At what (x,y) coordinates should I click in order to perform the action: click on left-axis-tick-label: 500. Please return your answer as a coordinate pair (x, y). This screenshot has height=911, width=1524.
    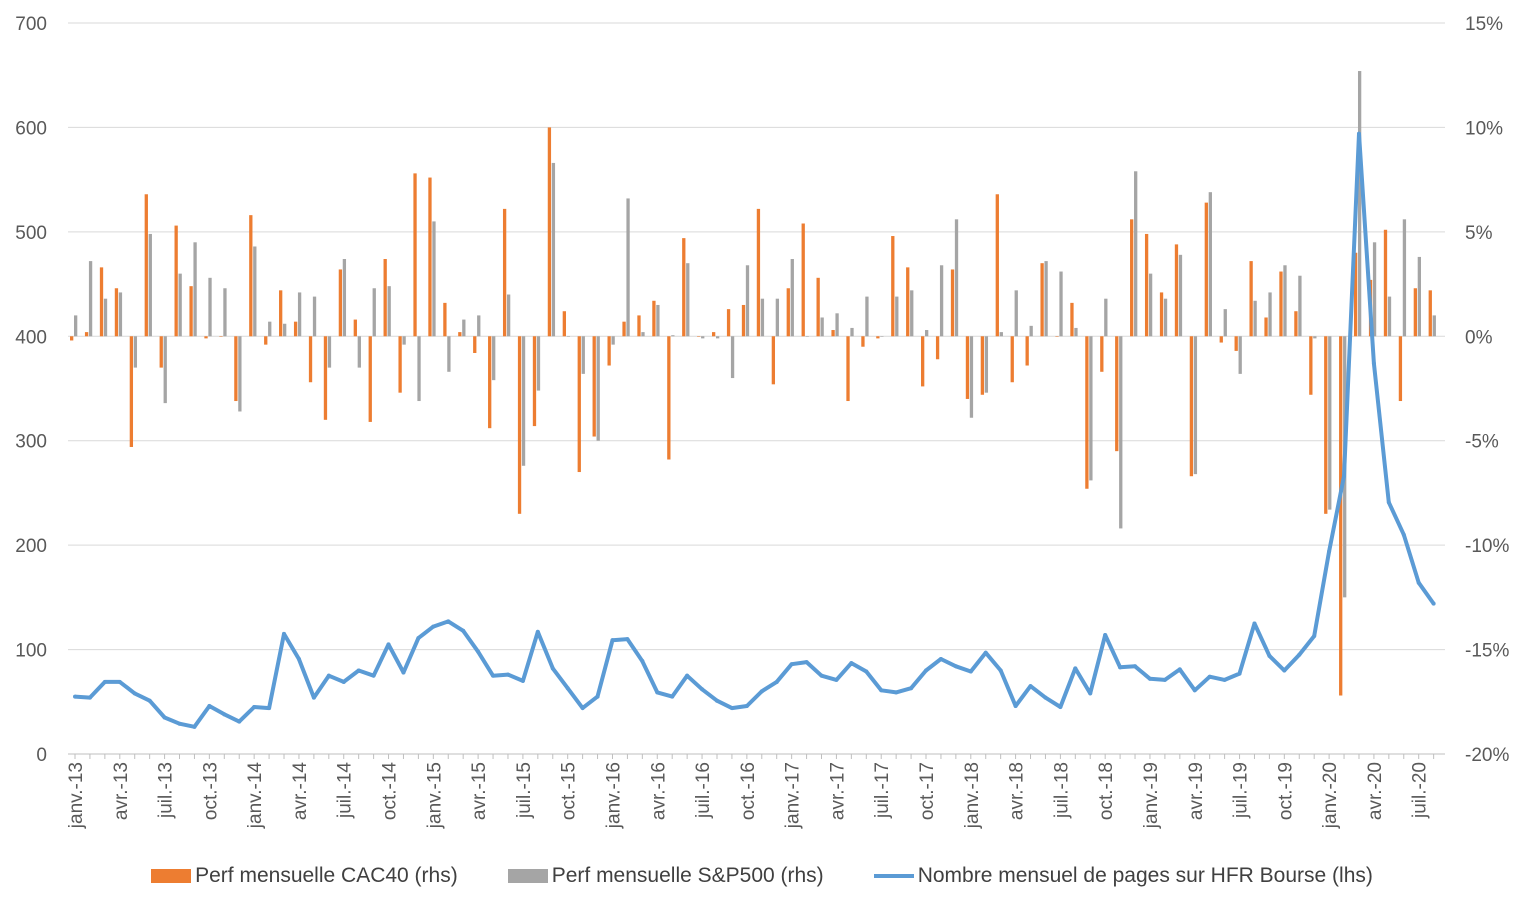
    Looking at the image, I should click on (31, 233).